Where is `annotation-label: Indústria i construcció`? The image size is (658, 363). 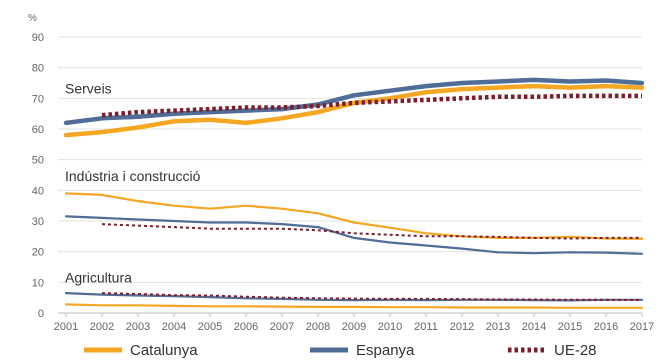 annotation-label: Indústria i construcció is located at coordinates (133, 176).